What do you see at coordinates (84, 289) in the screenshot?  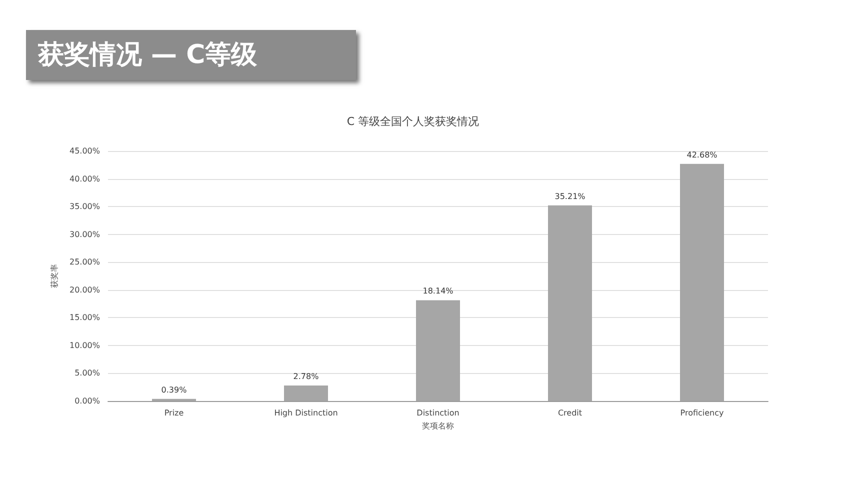 I see `y-tick-label: 20.00%` at bounding box center [84, 289].